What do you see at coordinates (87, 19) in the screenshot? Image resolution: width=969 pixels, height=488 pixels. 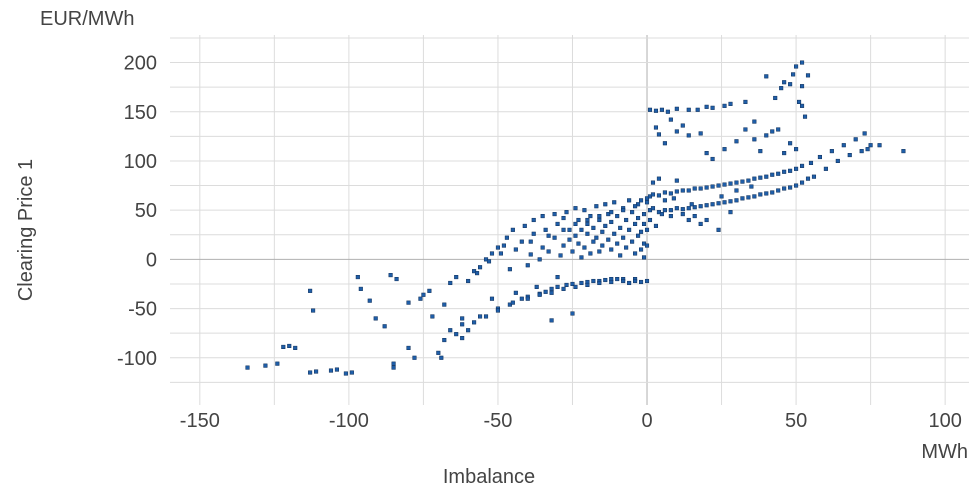 I see `y-unit-label: EUR/MWh` at bounding box center [87, 19].